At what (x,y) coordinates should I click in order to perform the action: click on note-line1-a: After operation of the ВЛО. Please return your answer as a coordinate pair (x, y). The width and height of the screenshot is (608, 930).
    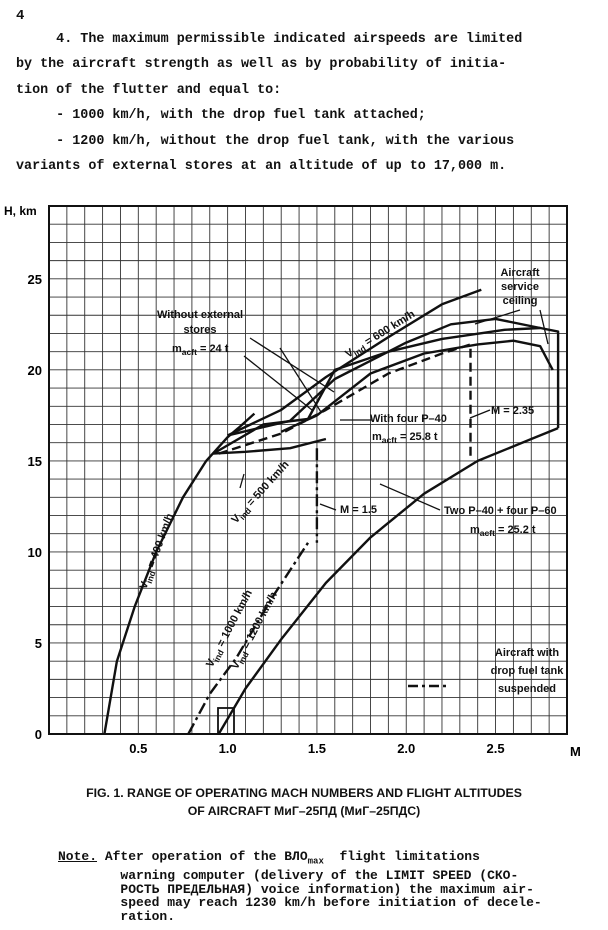
    Looking at the image, I should click on (202, 856).